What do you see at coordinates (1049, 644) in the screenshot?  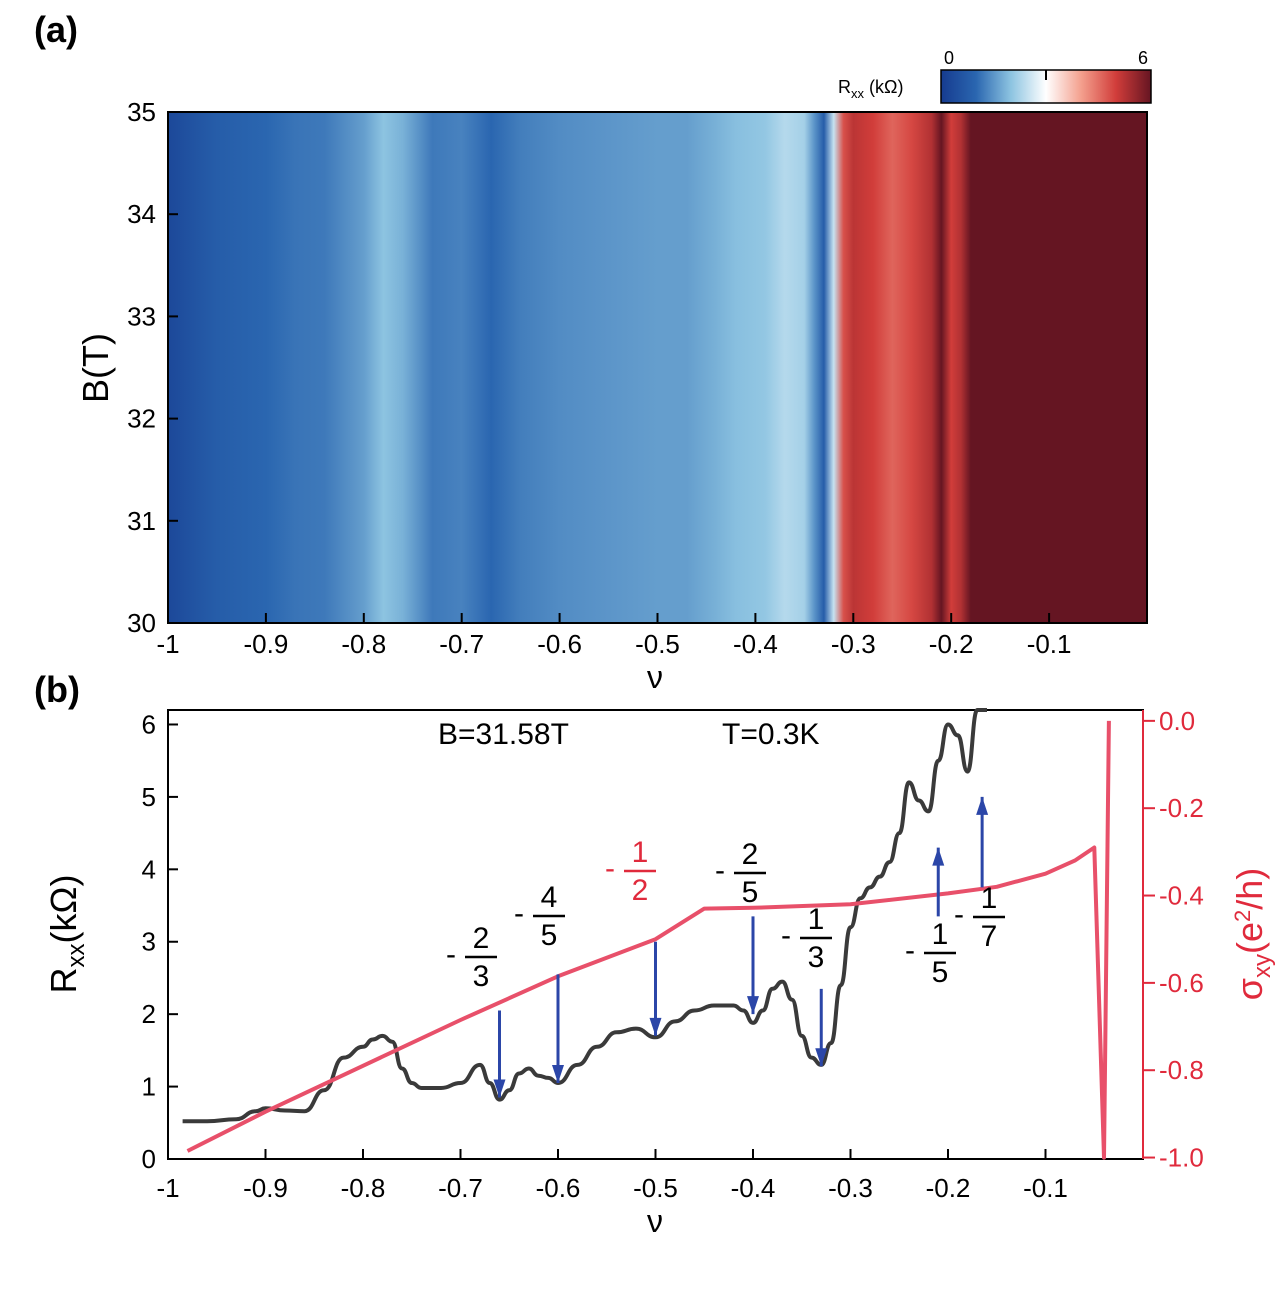 I see `heatmap-x-tick-label: -0.1` at bounding box center [1049, 644].